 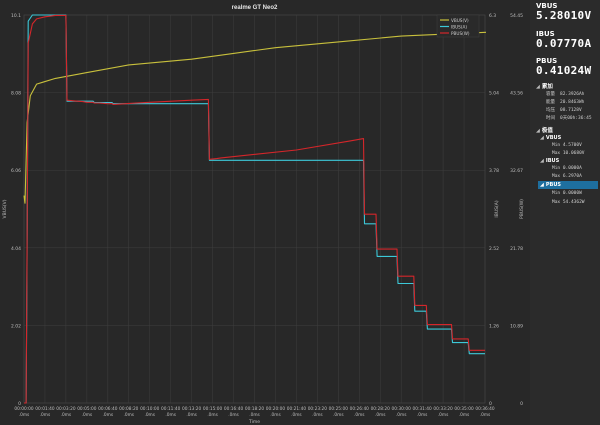 What do you see at coordinates (5, 208) in the screenshot?
I see `y-axis-label-left: VBUS(V)` at bounding box center [5, 208].